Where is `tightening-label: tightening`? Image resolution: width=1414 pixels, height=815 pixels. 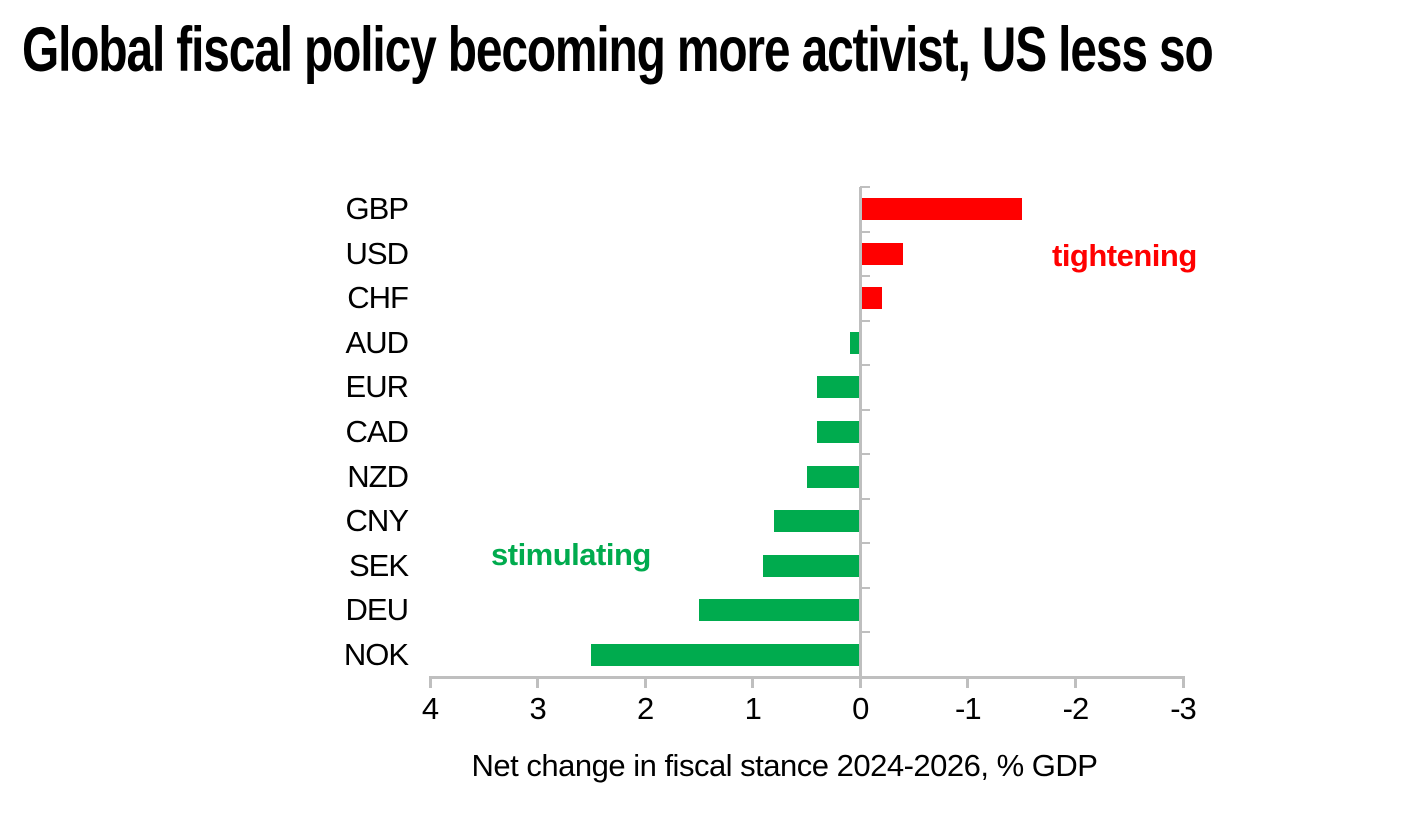 tightening-label: tightening is located at coordinates (1124, 255).